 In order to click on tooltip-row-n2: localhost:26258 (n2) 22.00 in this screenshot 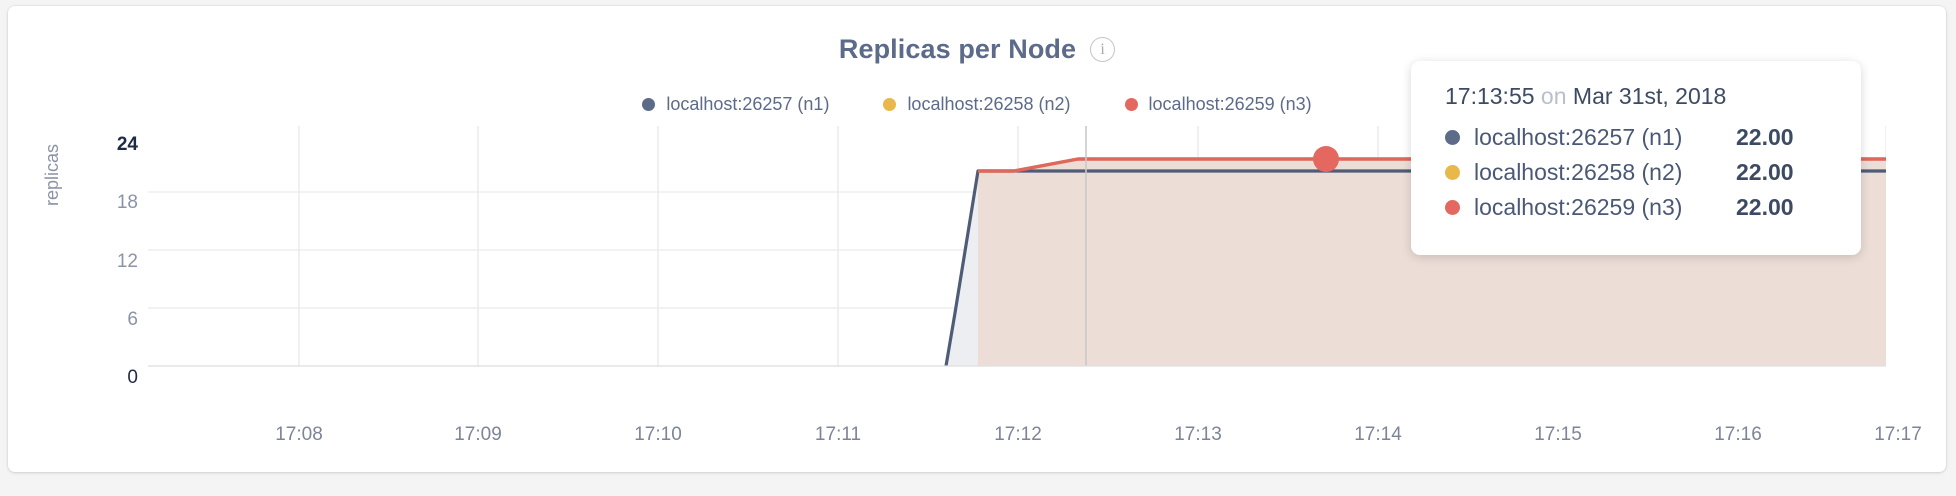, I will do `click(1638, 172)`.